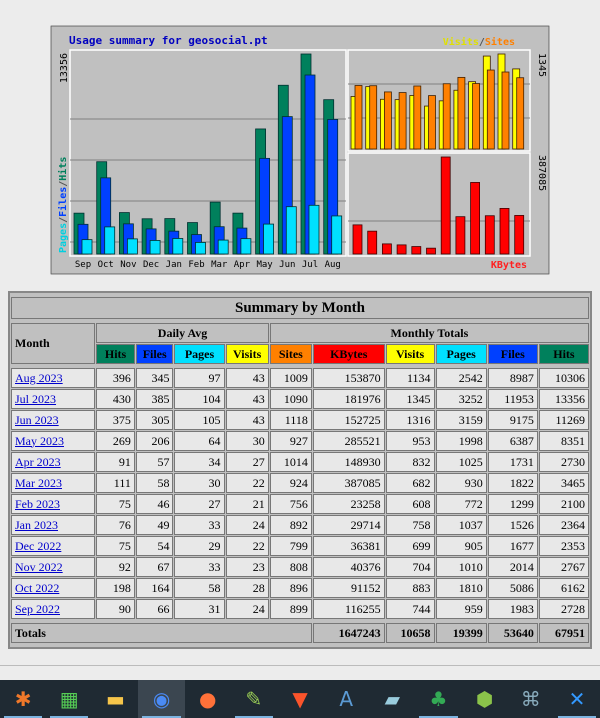 Image resolution: width=600 pixels, height=718 pixels. I want to click on cell-pages: 58, so click(199, 588).